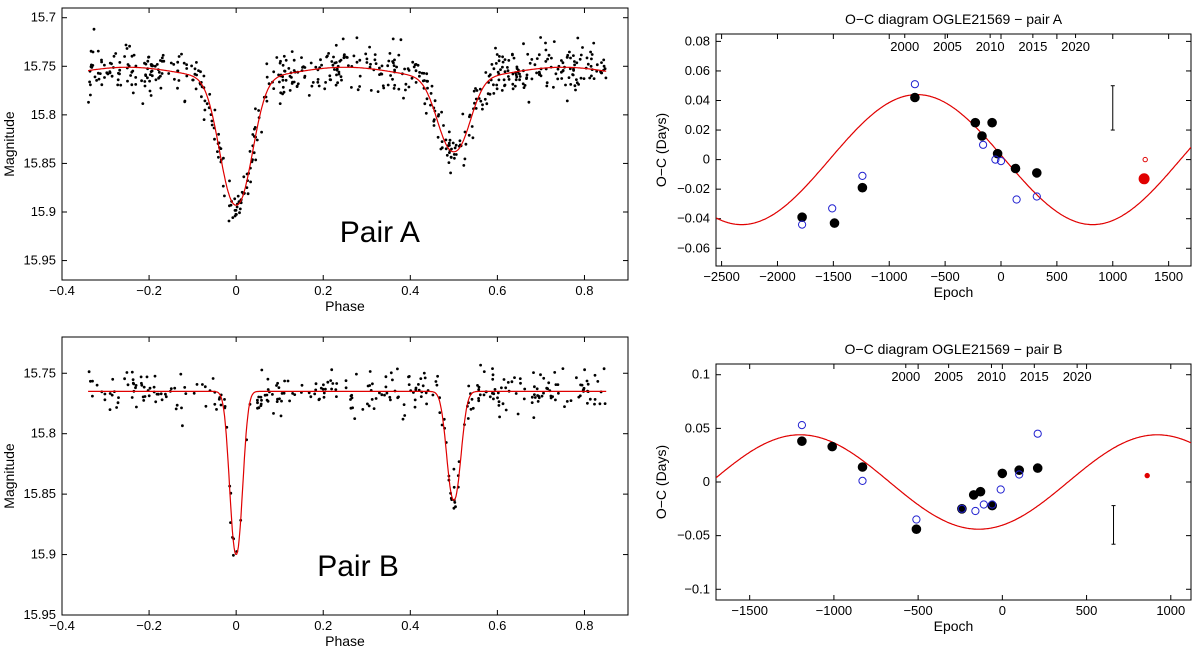 This screenshot has height=655, width=1200. What do you see at coordinates (991, 376) in the screenshot?
I see `year-label: 2010` at bounding box center [991, 376].